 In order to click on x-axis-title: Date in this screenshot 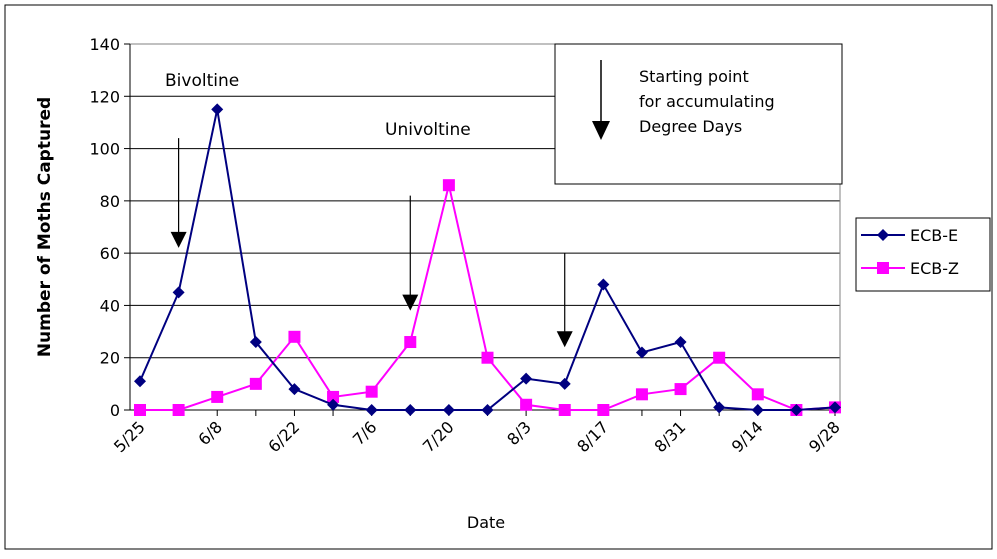, I will do `click(486, 522)`.